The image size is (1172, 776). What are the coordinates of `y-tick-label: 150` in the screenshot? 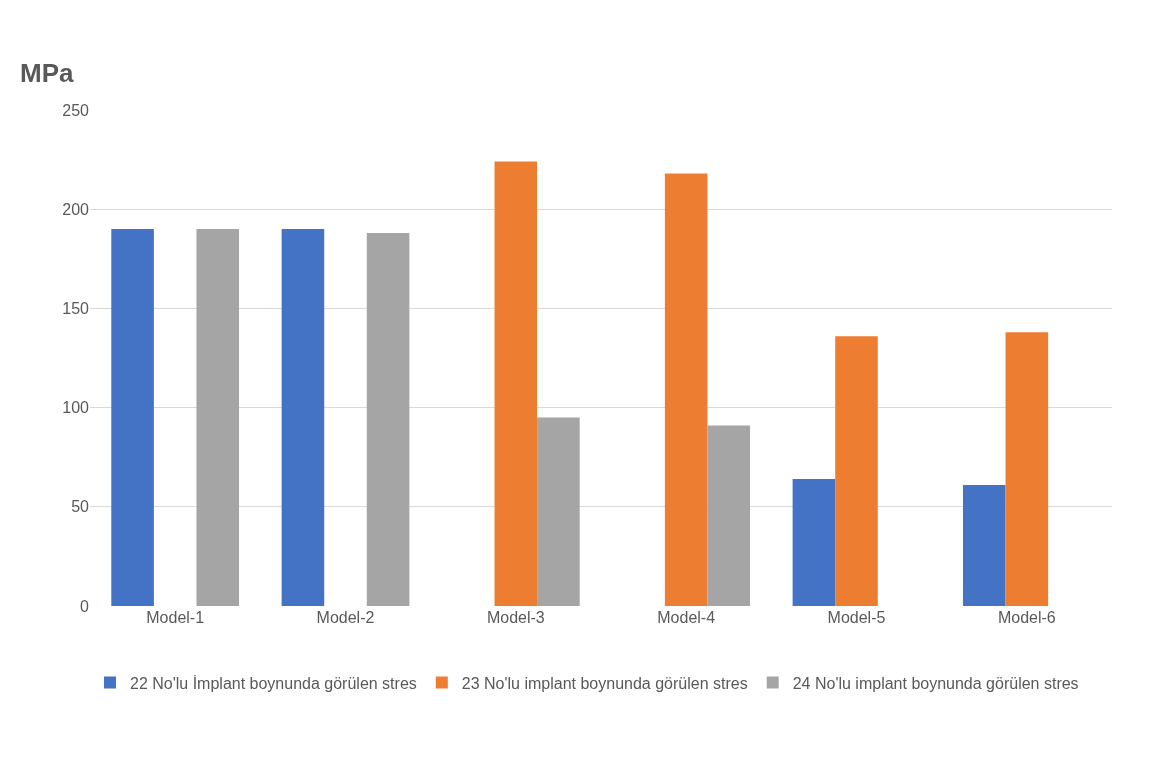 It's located at (76, 308).